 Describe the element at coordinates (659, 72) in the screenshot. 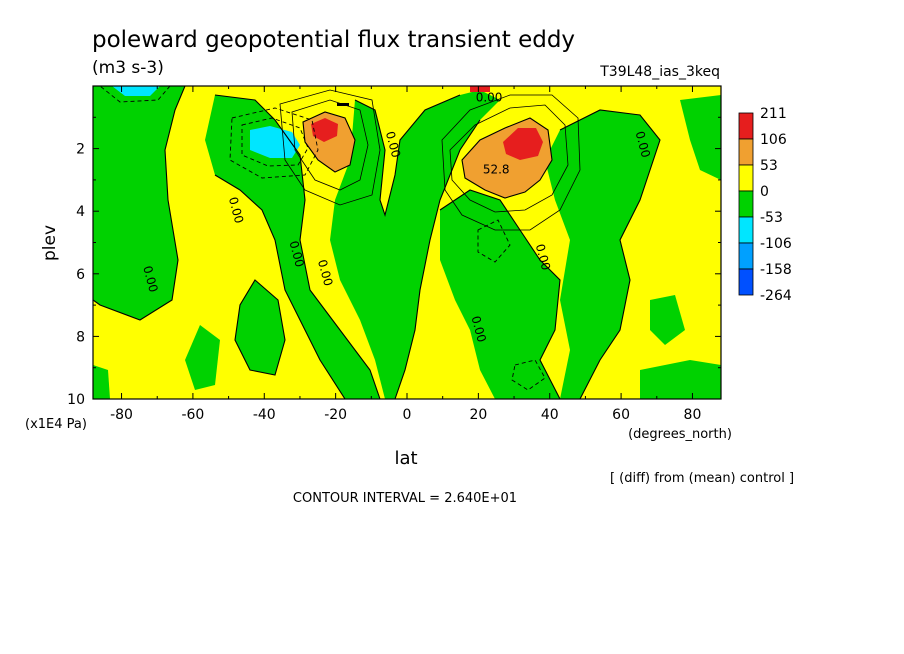

I see `run-id-label: T39L48_ias_3keq` at that location.